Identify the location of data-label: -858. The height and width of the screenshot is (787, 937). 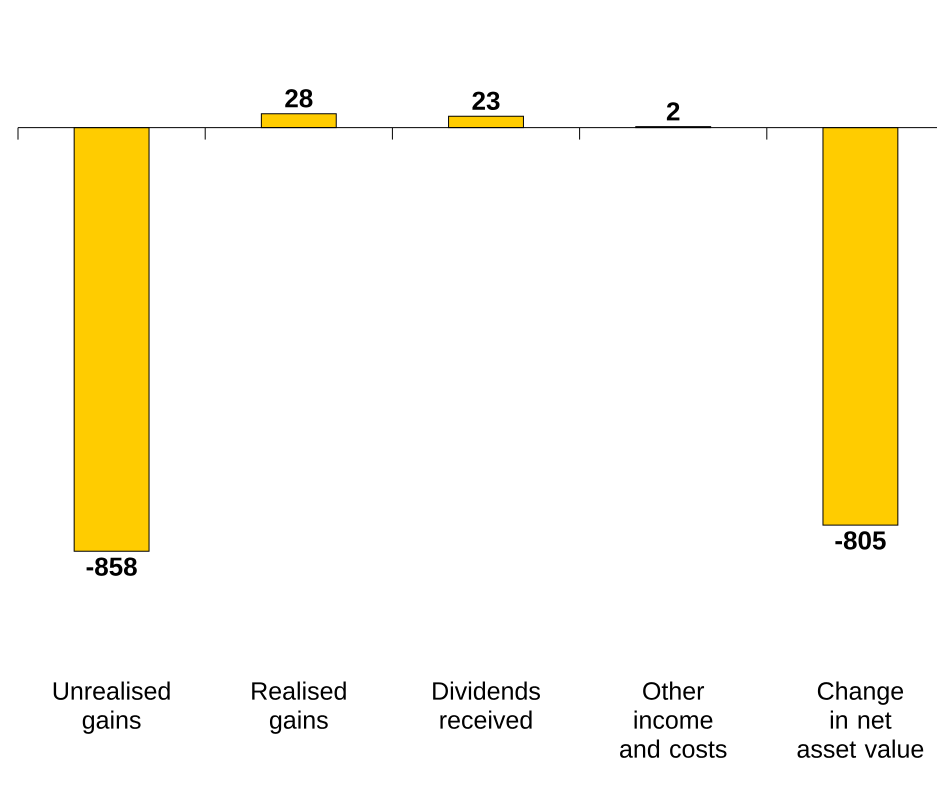
(111, 566).